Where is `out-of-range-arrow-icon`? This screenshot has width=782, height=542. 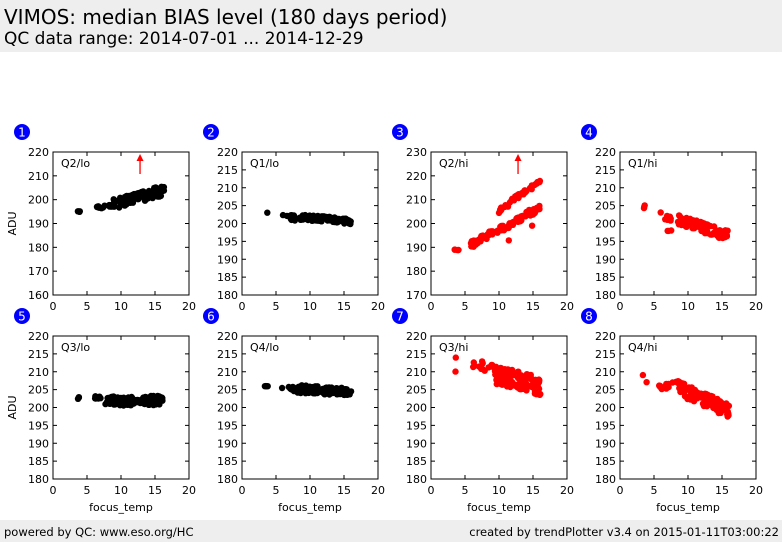 out-of-range-arrow-icon is located at coordinates (140, 157).